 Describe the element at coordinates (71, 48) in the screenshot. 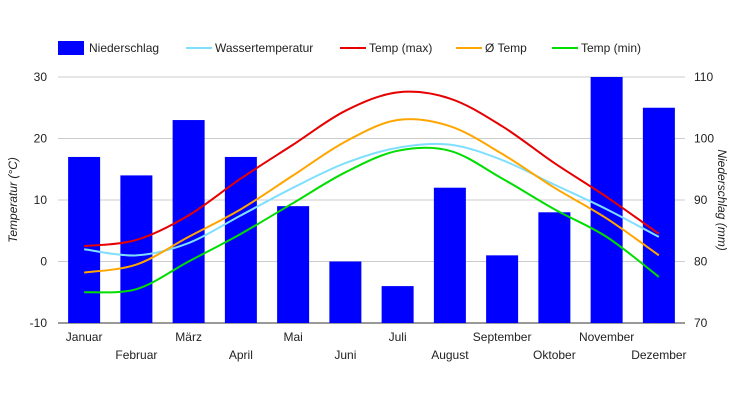

I see `legend-niederschlag-swatch` at that location.